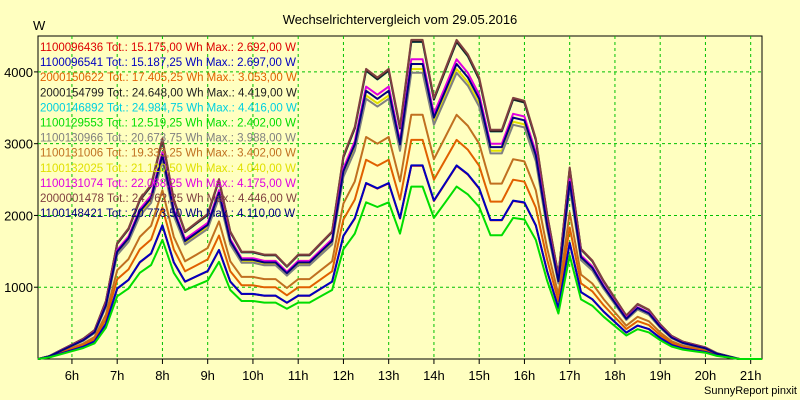 The height and width of the screenshot is (400, 800). What do you see at coordinates (298, 375) in the screenshot?
I see `x-tick-label: 11h` at bounding box center [298, 375].